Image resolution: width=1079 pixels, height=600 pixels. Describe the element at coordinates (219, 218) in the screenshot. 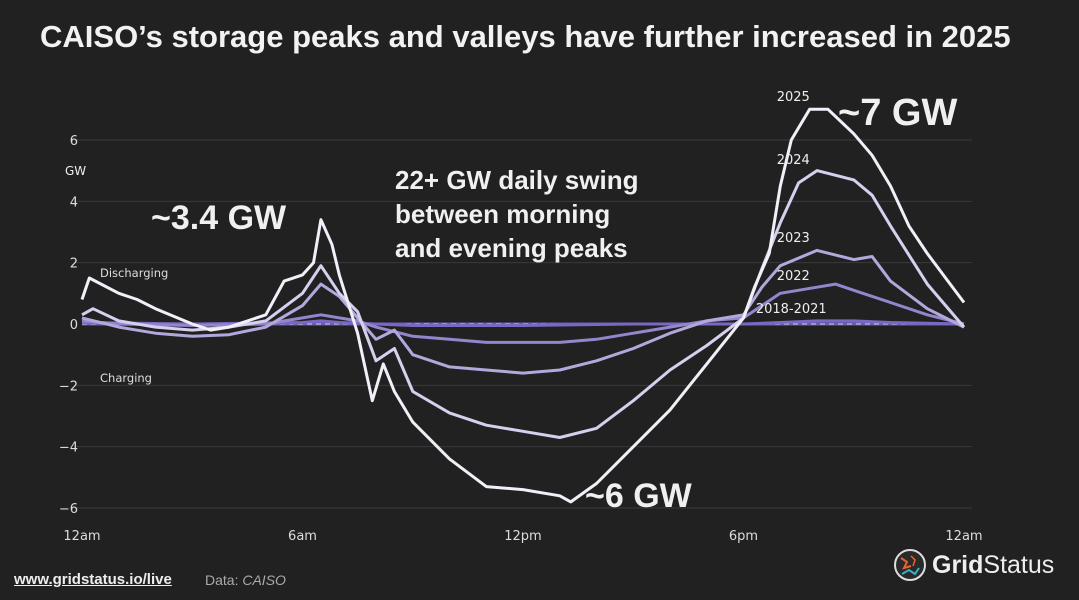

I see `annotation-morning-peak: ~3.4 GW` at that location.